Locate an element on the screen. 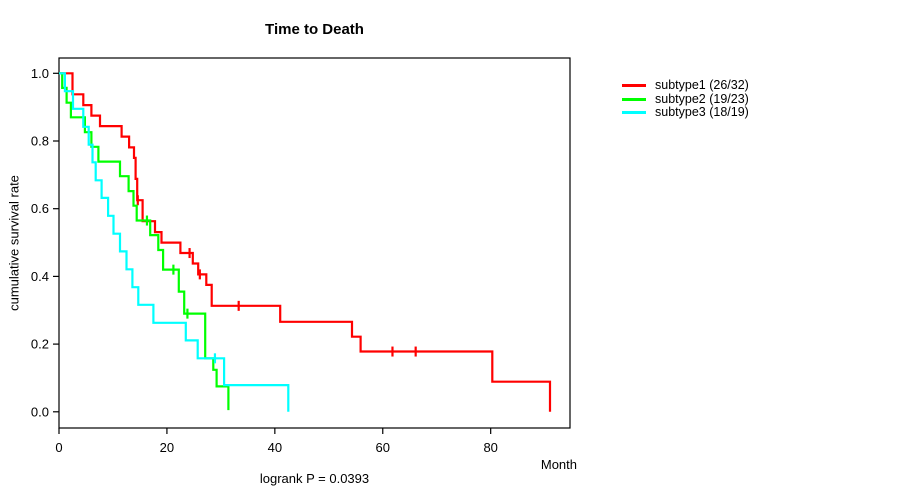 The image size is (900, 500). y-tick-label: 0.0 is located at coordinates (40, 411).